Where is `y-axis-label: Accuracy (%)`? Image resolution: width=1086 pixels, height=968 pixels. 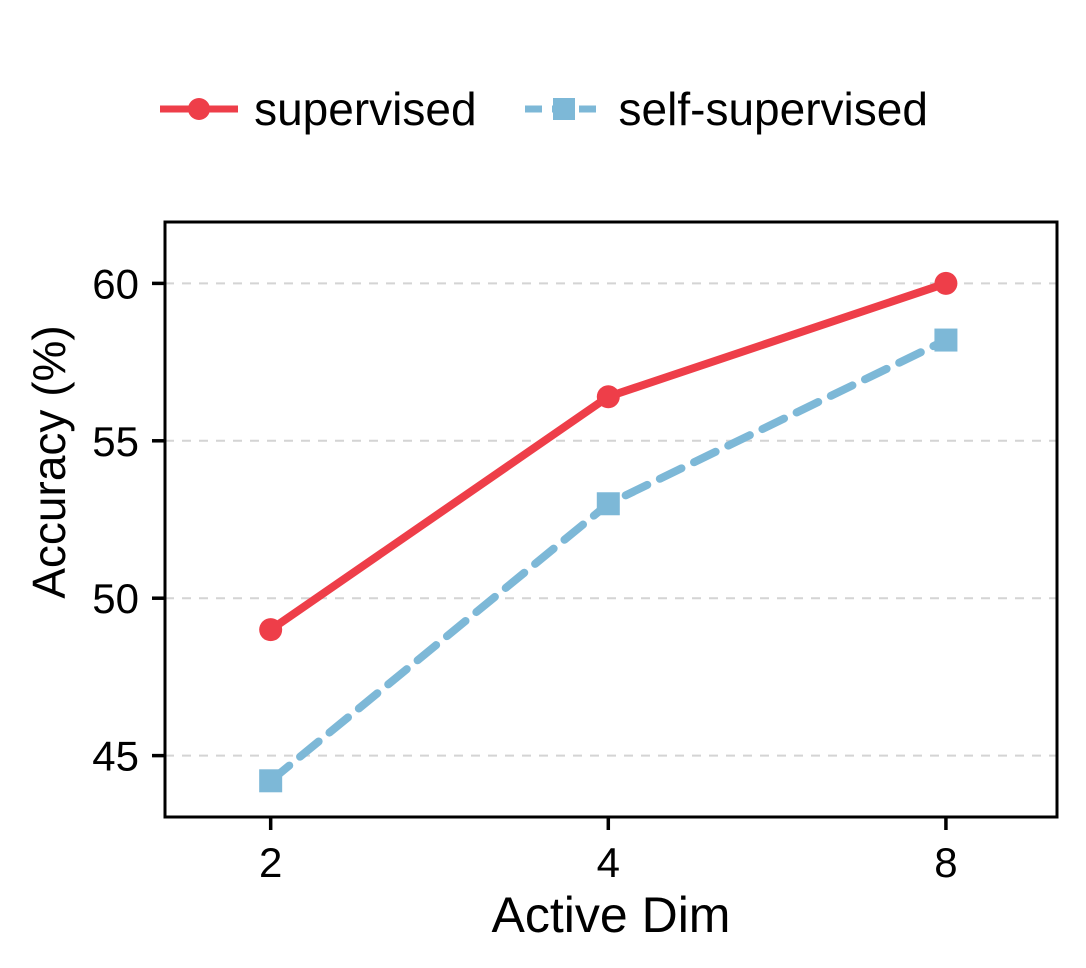
y-axis-label: Accuracy (%) is located at coordinates (49, 462).